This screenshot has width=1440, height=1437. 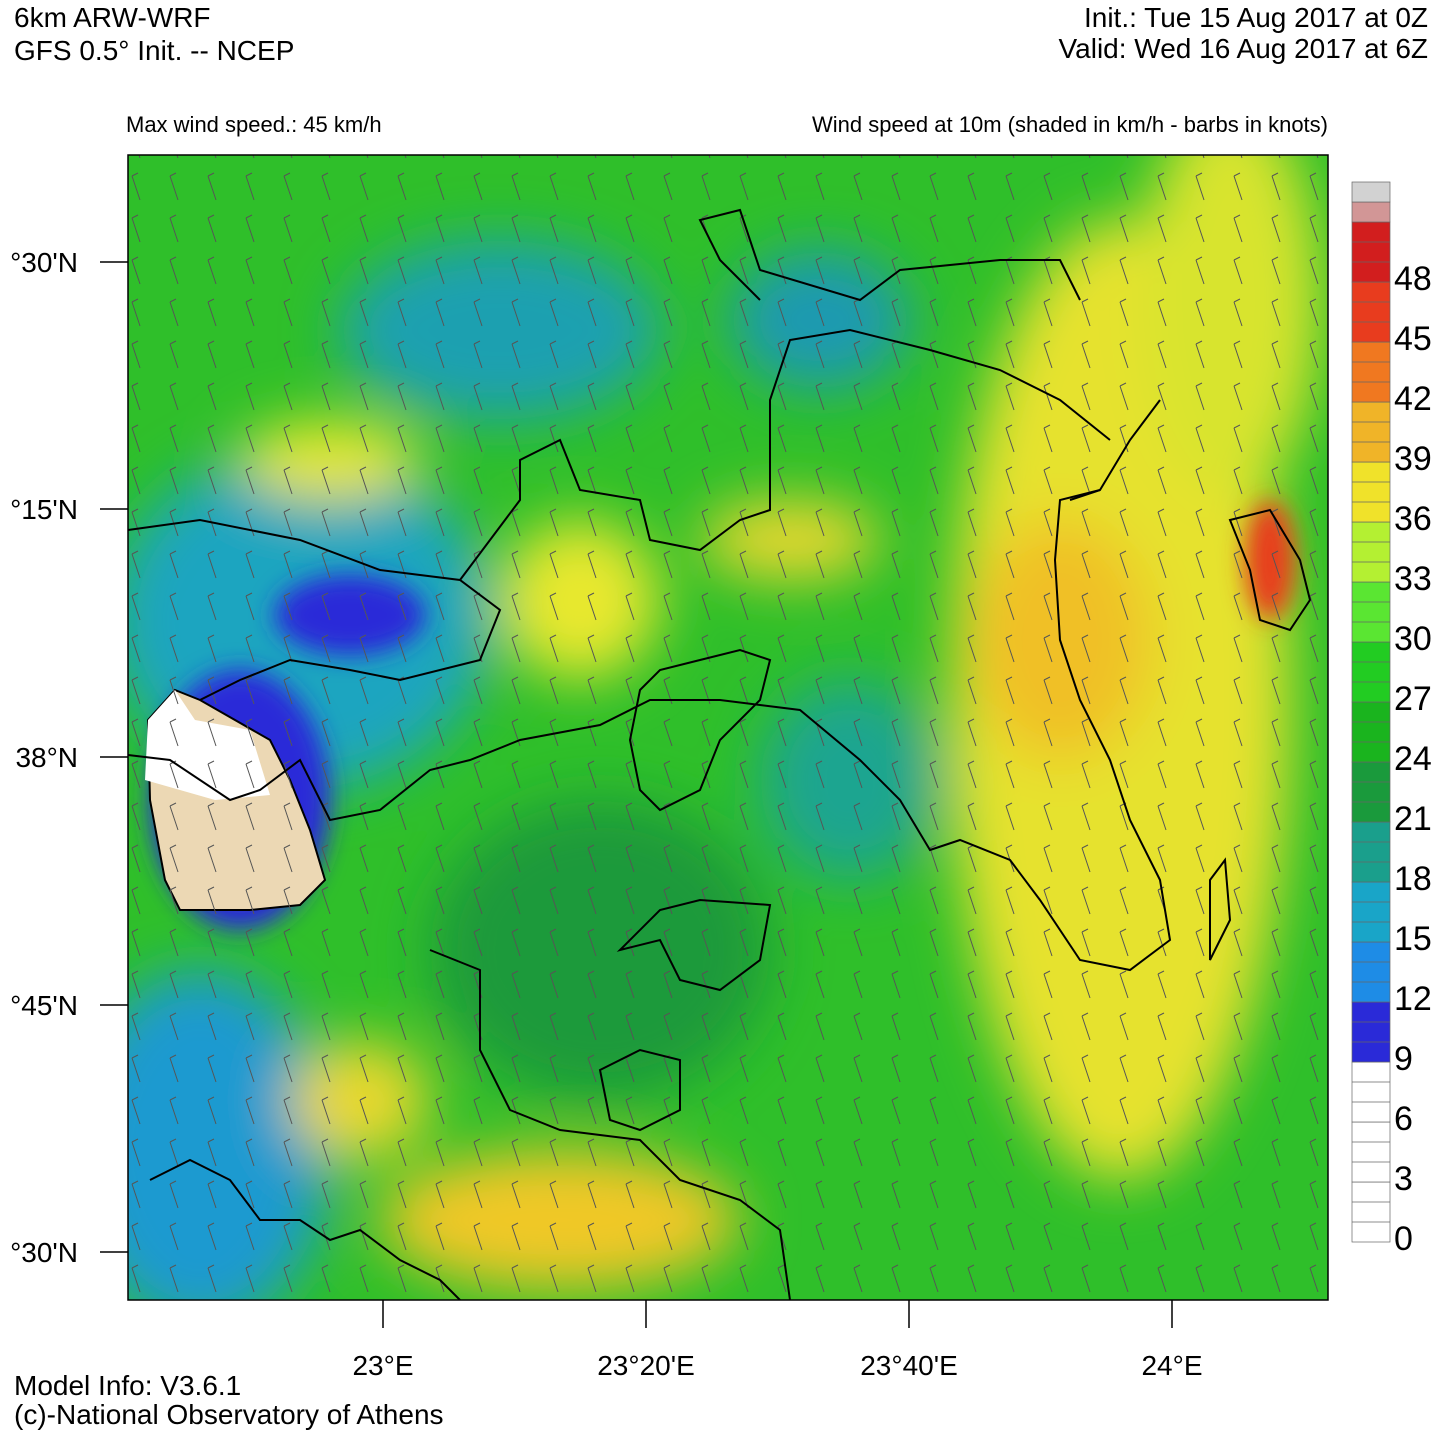 I want to click on lon-label: 23°E, so click(x=382, y=1365).